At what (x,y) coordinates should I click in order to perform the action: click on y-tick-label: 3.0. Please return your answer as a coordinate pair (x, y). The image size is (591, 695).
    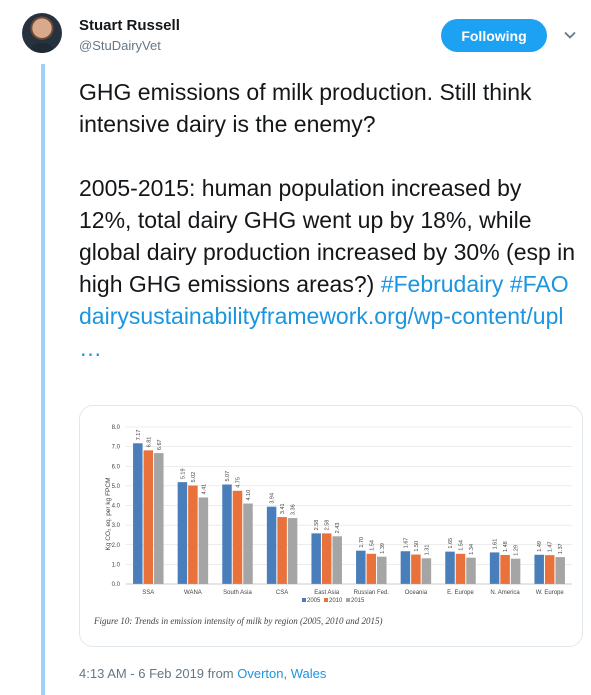
    Looking at the image, I should click on (116, 526).